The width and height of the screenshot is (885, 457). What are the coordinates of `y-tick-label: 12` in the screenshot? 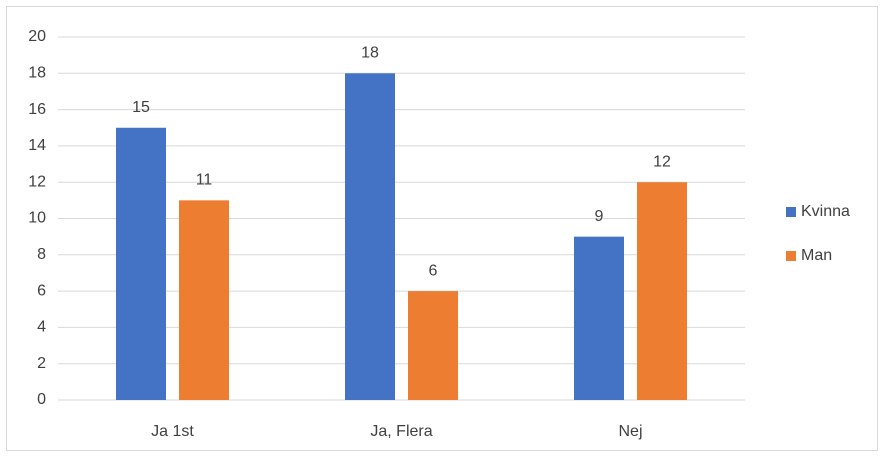 It's located at (37, 181).